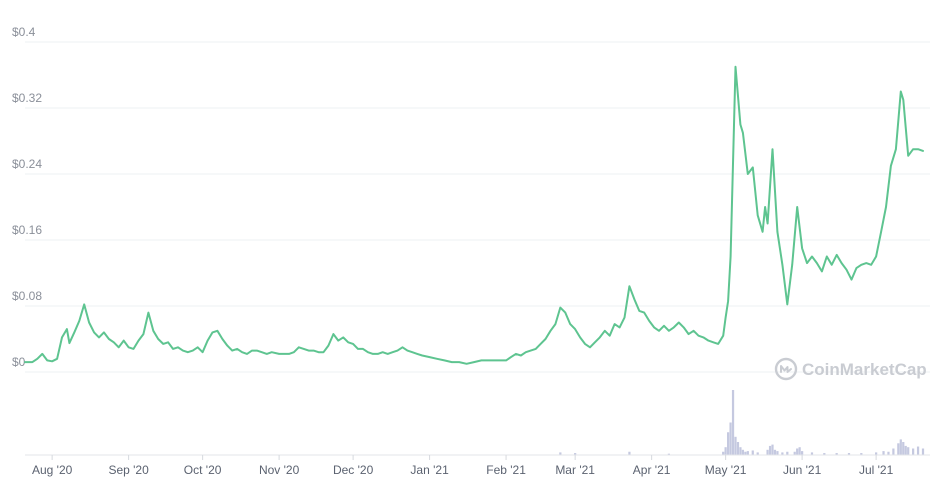  I want to click on x-tick-label: Jan '21, so click(429, 470).